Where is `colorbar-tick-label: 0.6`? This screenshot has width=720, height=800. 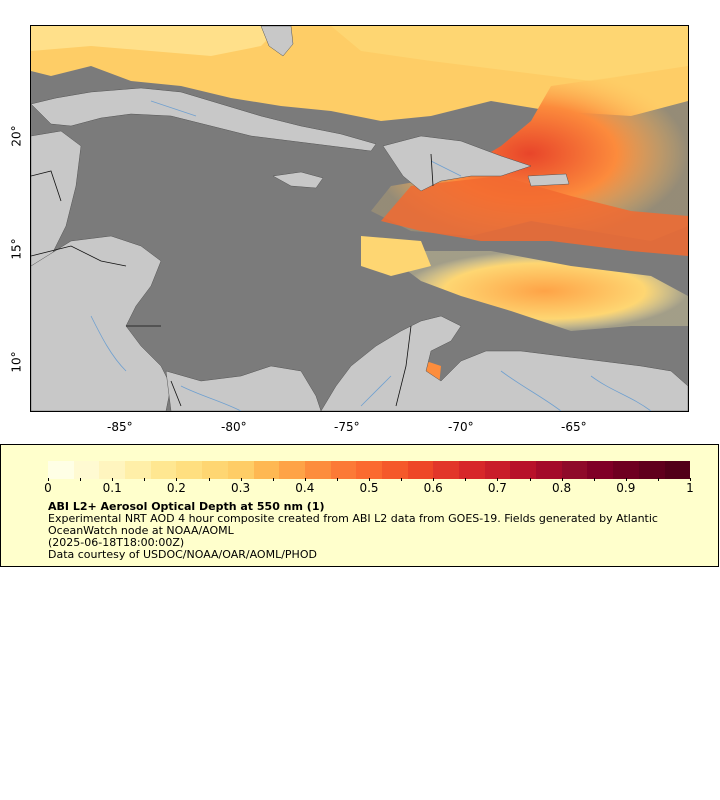
colorbar-tick-label: 0.6 is located at coordinates (433, 488).